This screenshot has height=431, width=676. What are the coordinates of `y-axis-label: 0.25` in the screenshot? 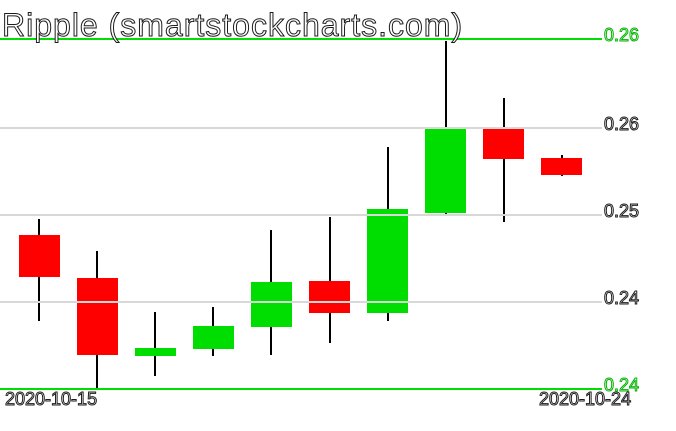 It's located at (621, 211).